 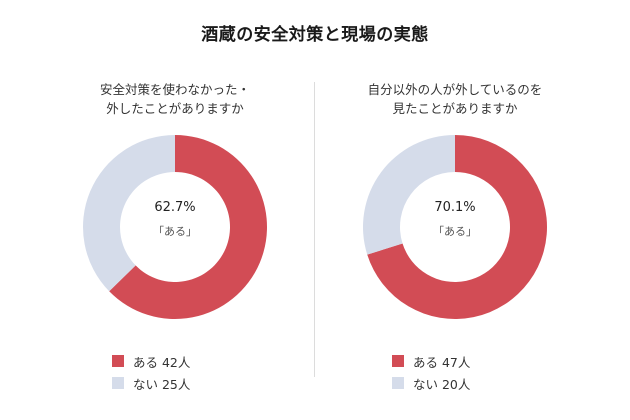 What do you see at coordinates (174, 89) in the screenshot?
I see `question-line-1: 安全対策を使わなかった・` at bounding box center [174, 89].